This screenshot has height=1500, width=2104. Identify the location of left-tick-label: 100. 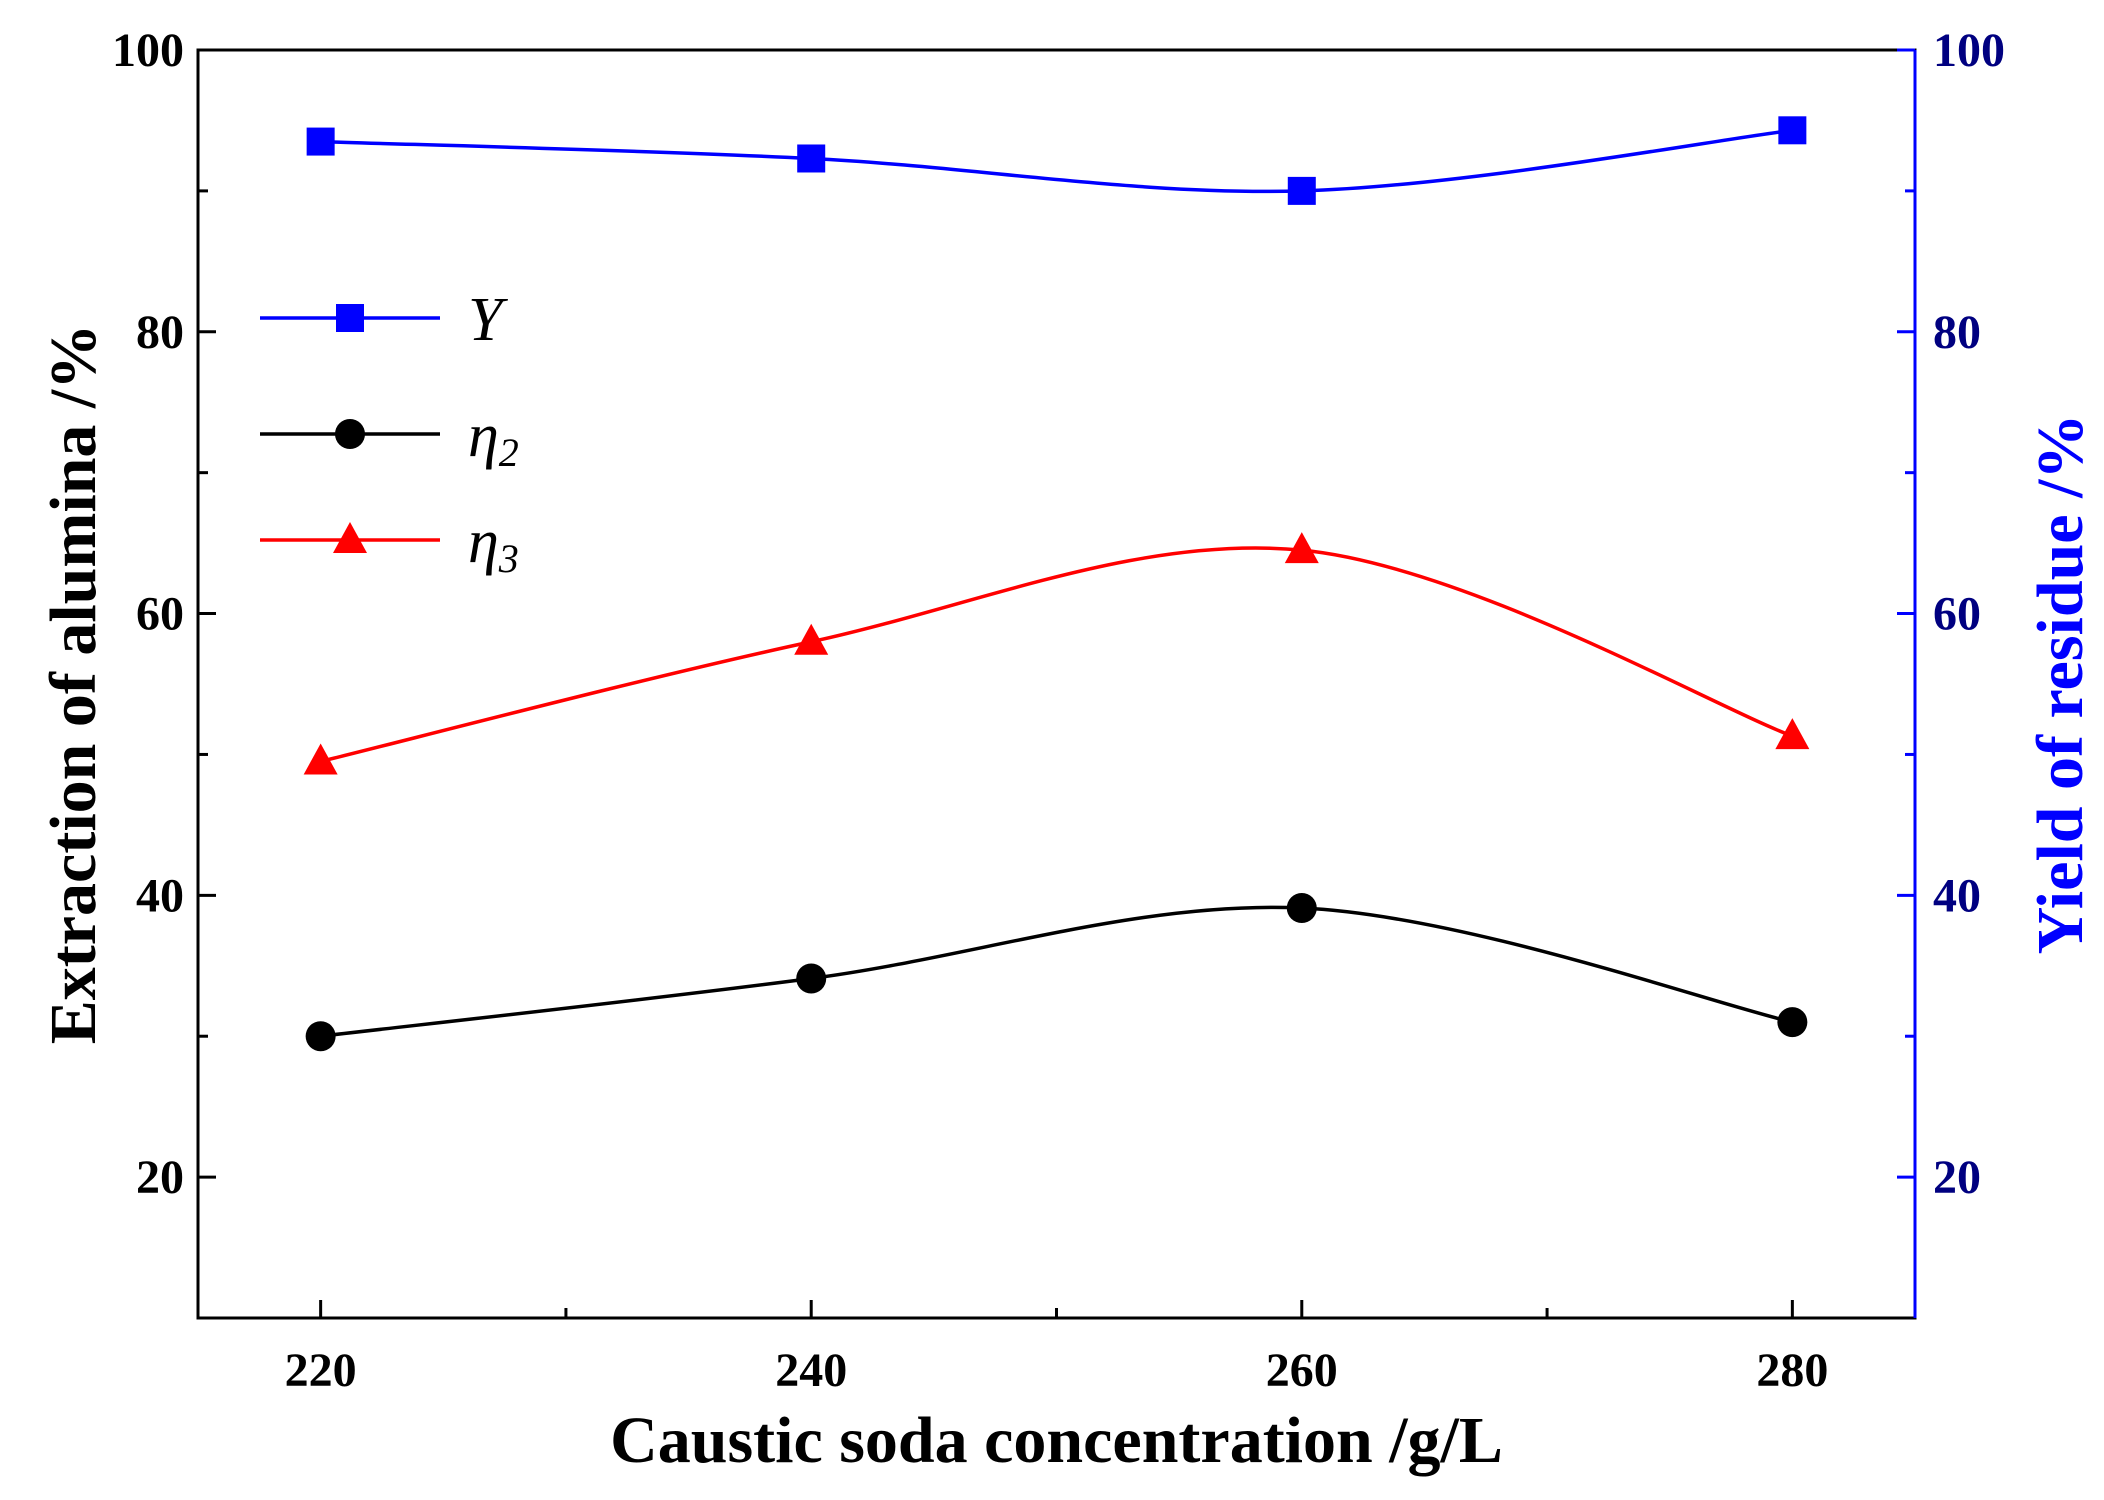
(148, 50).